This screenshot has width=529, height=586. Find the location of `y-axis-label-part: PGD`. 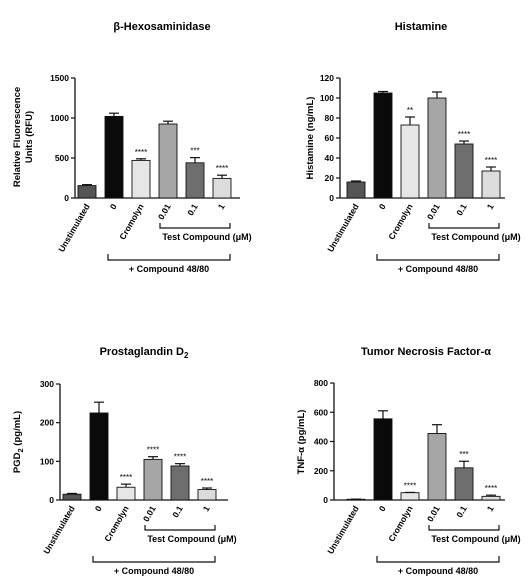

y-axis-label-part: PGD is located at coordinates (17, 462).